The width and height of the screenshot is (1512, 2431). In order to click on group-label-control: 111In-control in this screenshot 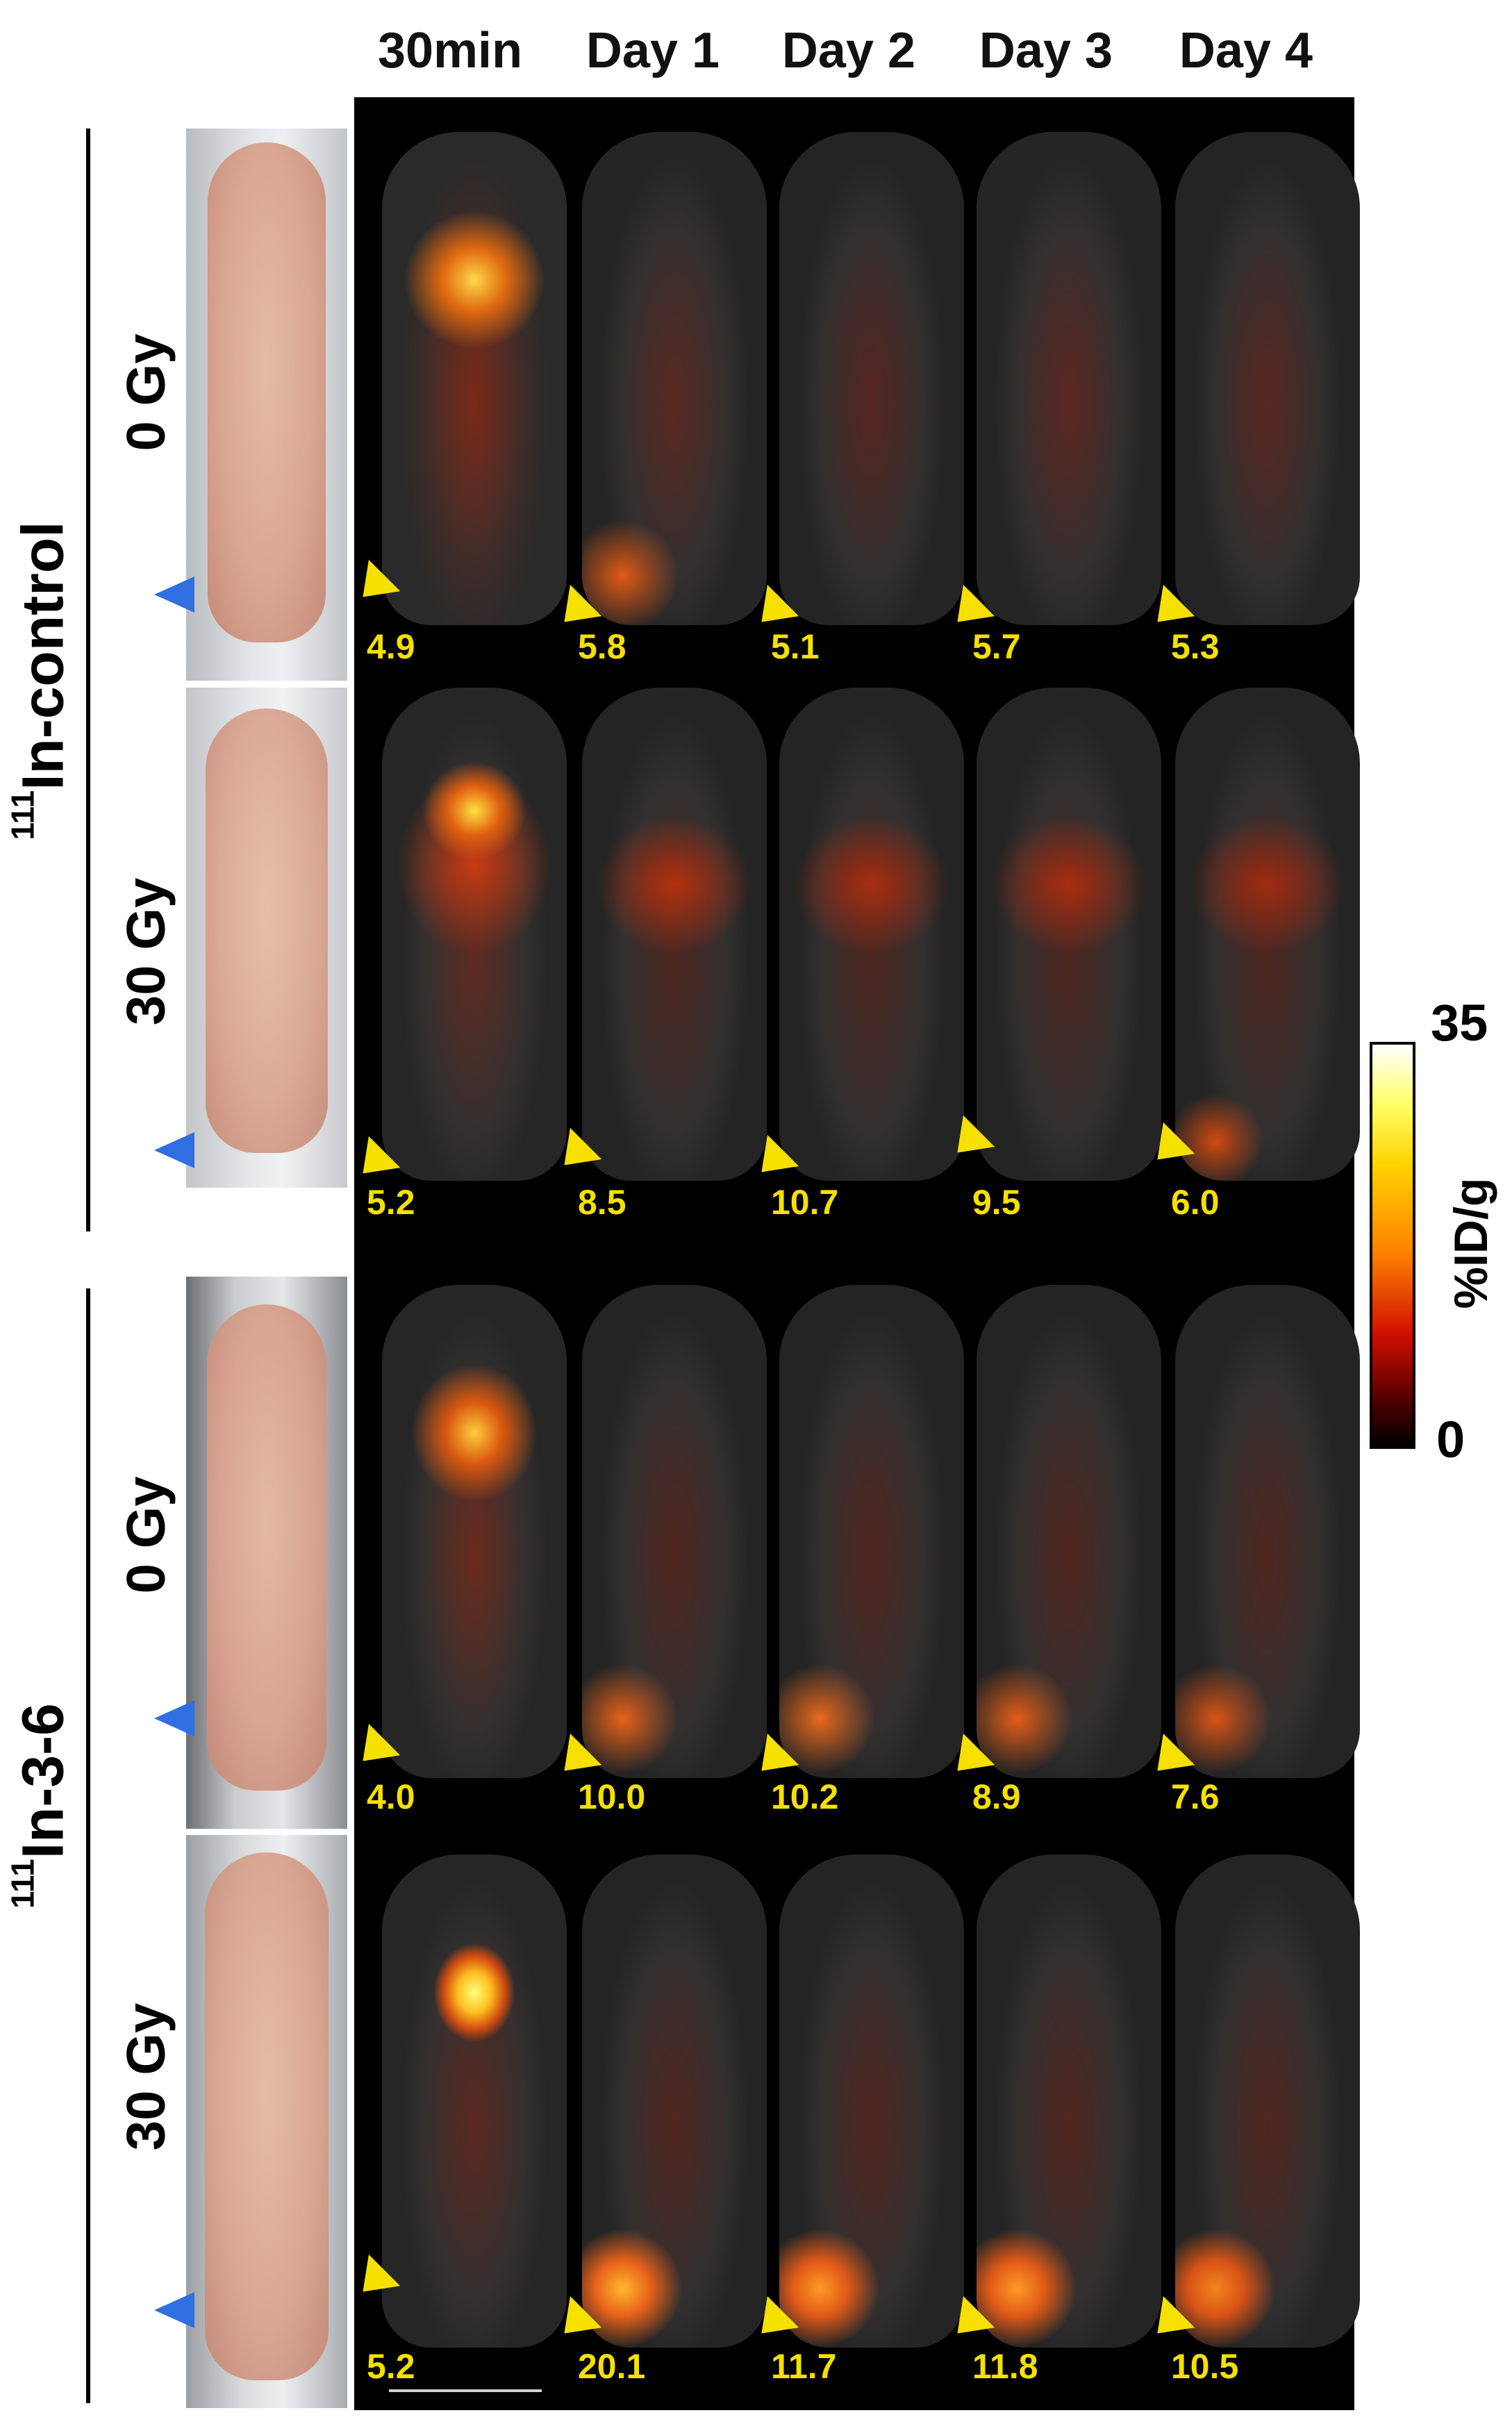, I will do `click(40, 681)`.